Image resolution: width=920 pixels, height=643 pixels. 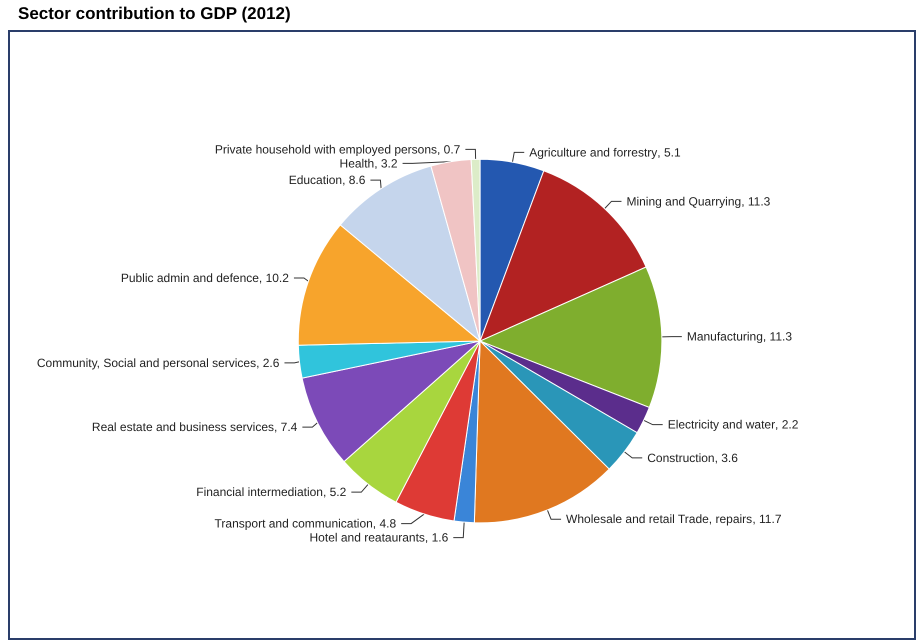 What do you see at coordinates (367, 537) in the screenshot?
I see `slice-label: Hotel and reataurants` at bounding box center [367, 537].